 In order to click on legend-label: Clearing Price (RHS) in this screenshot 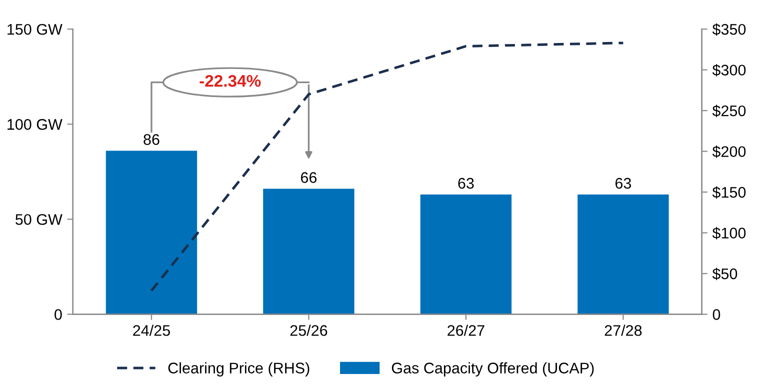, I will do `click(239, 369)`.